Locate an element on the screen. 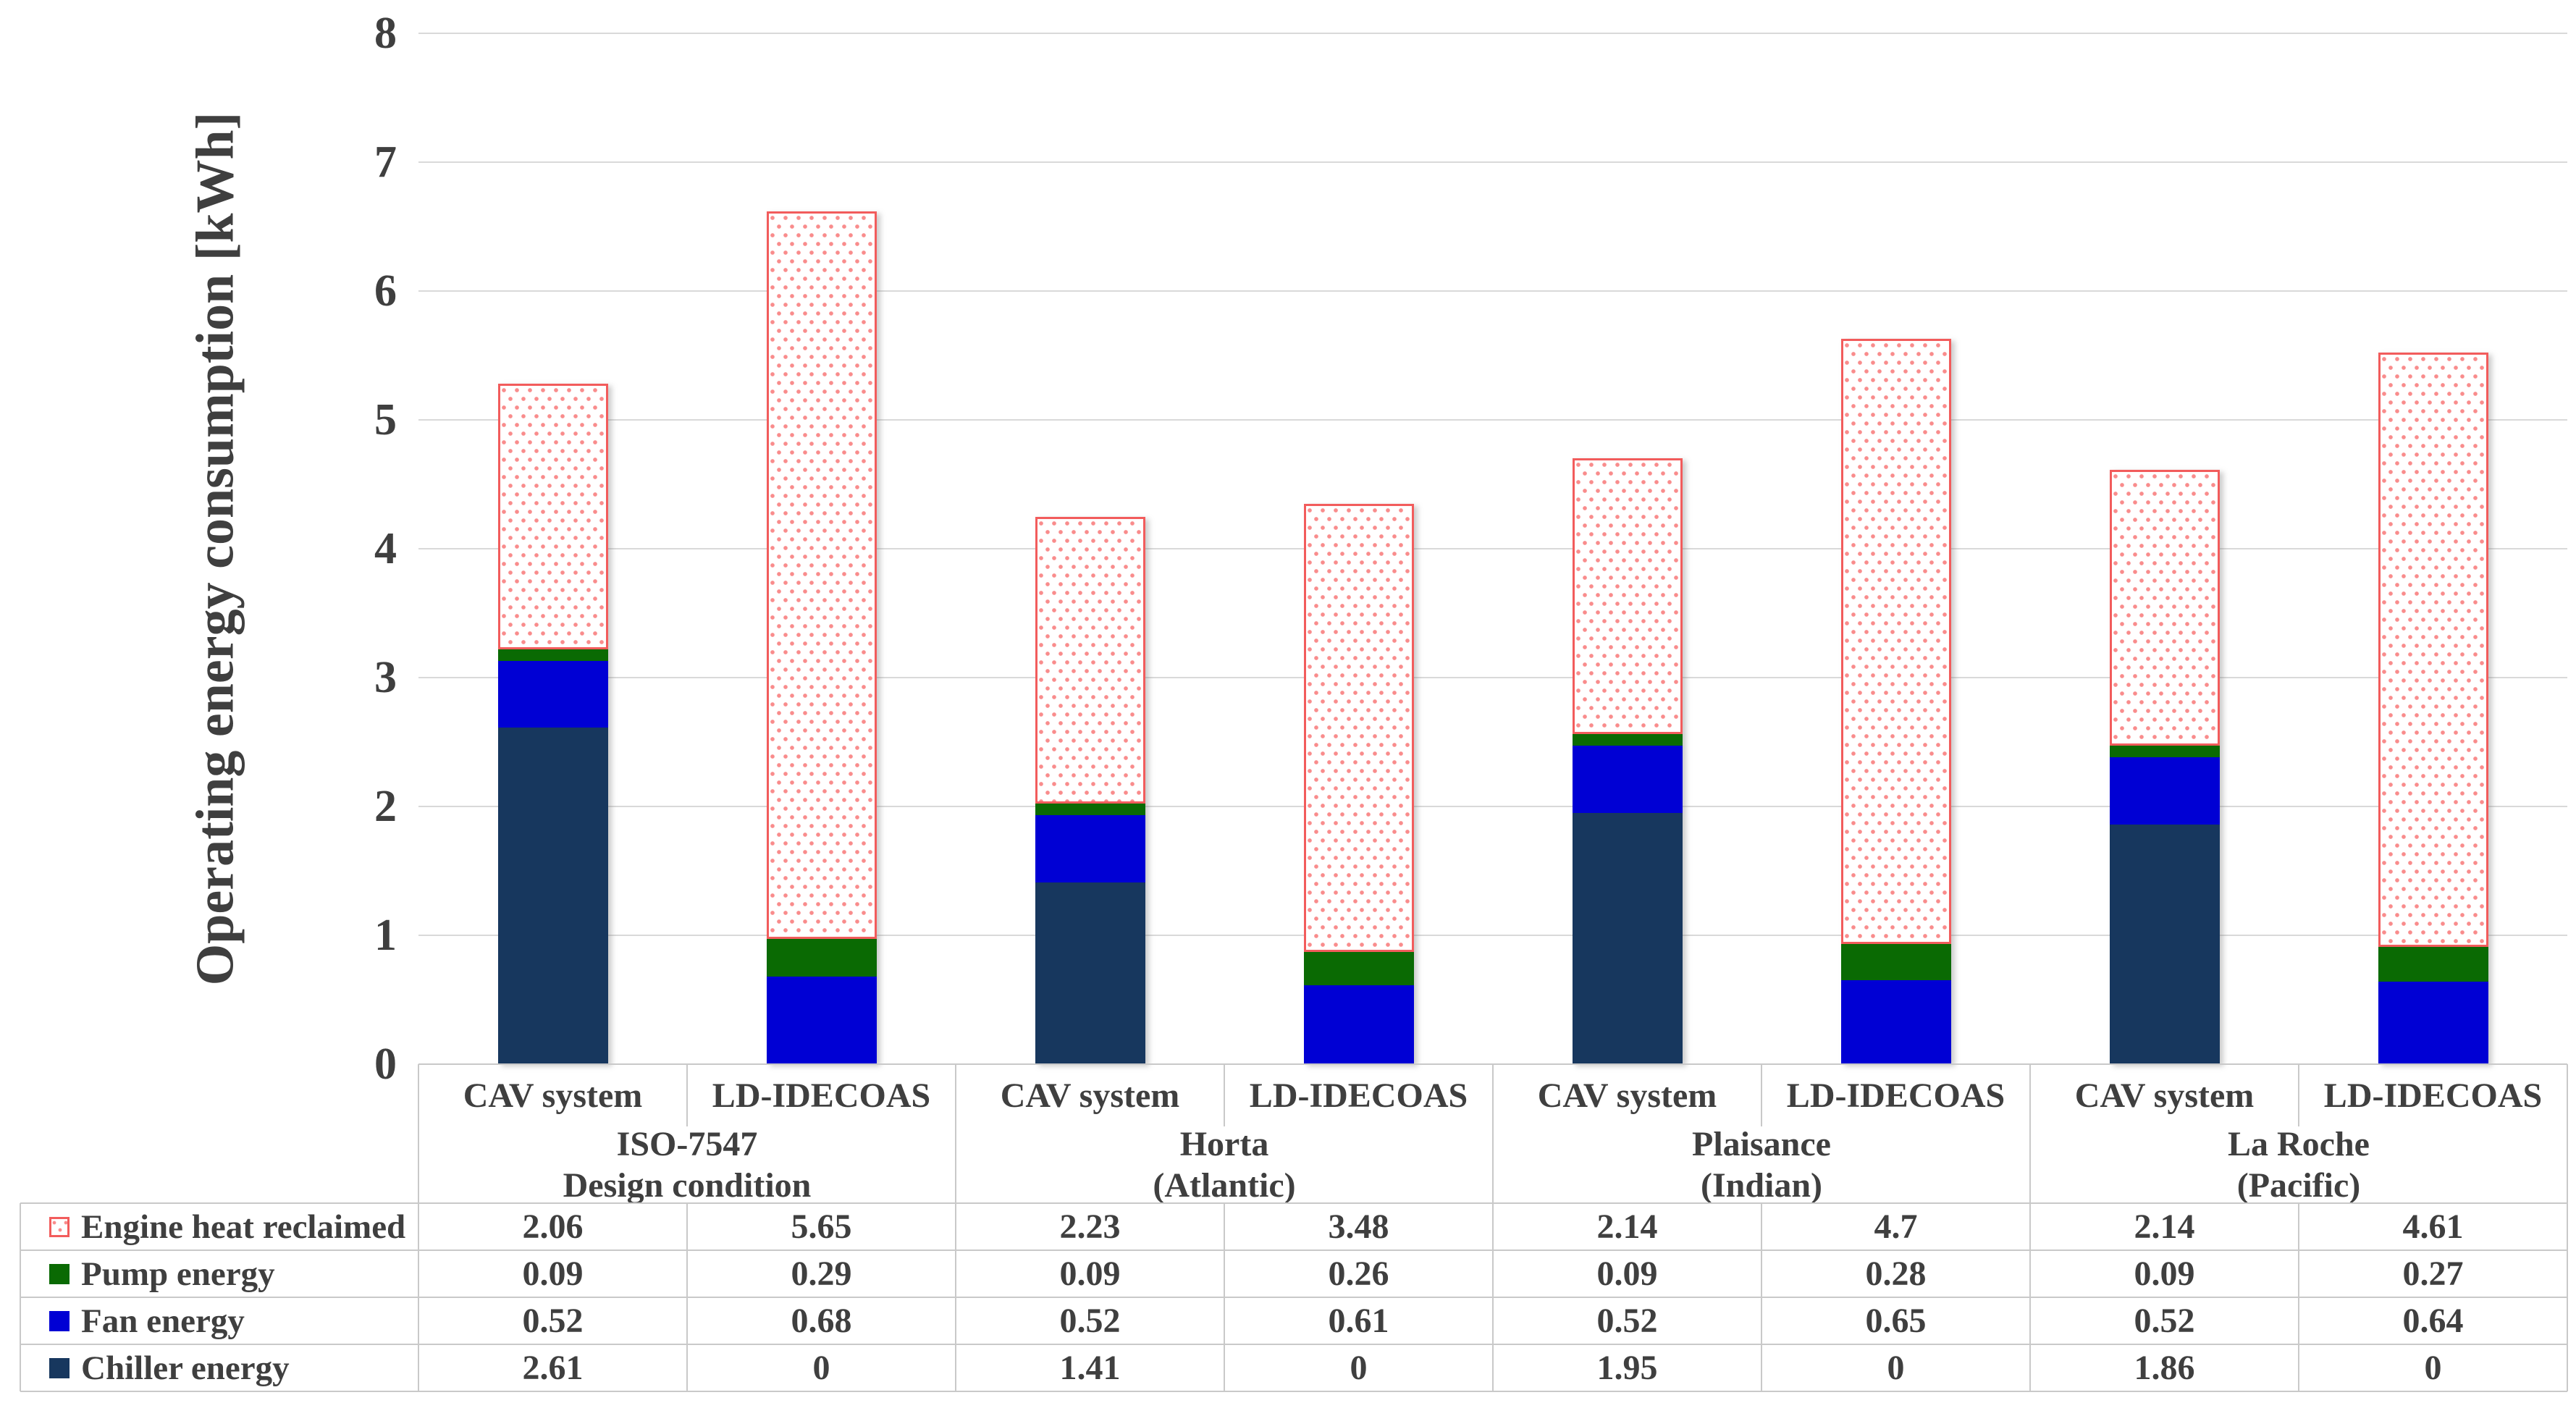 The width and height of the screenshot is (2576, 1416). group-label-cell: Horta (Atlantic) is located at coordinates (1224, 1165).